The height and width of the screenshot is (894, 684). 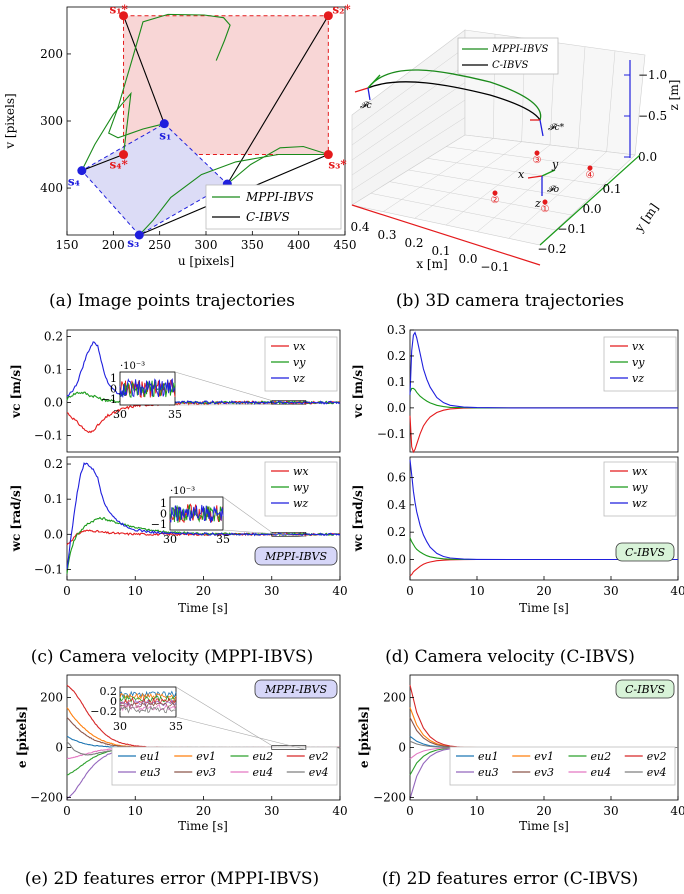 What do you see at coordinates (163, 503) in the screenshot?
I see `c-bot-inset-ytick-0: 1` at bounding box center [163, 503].